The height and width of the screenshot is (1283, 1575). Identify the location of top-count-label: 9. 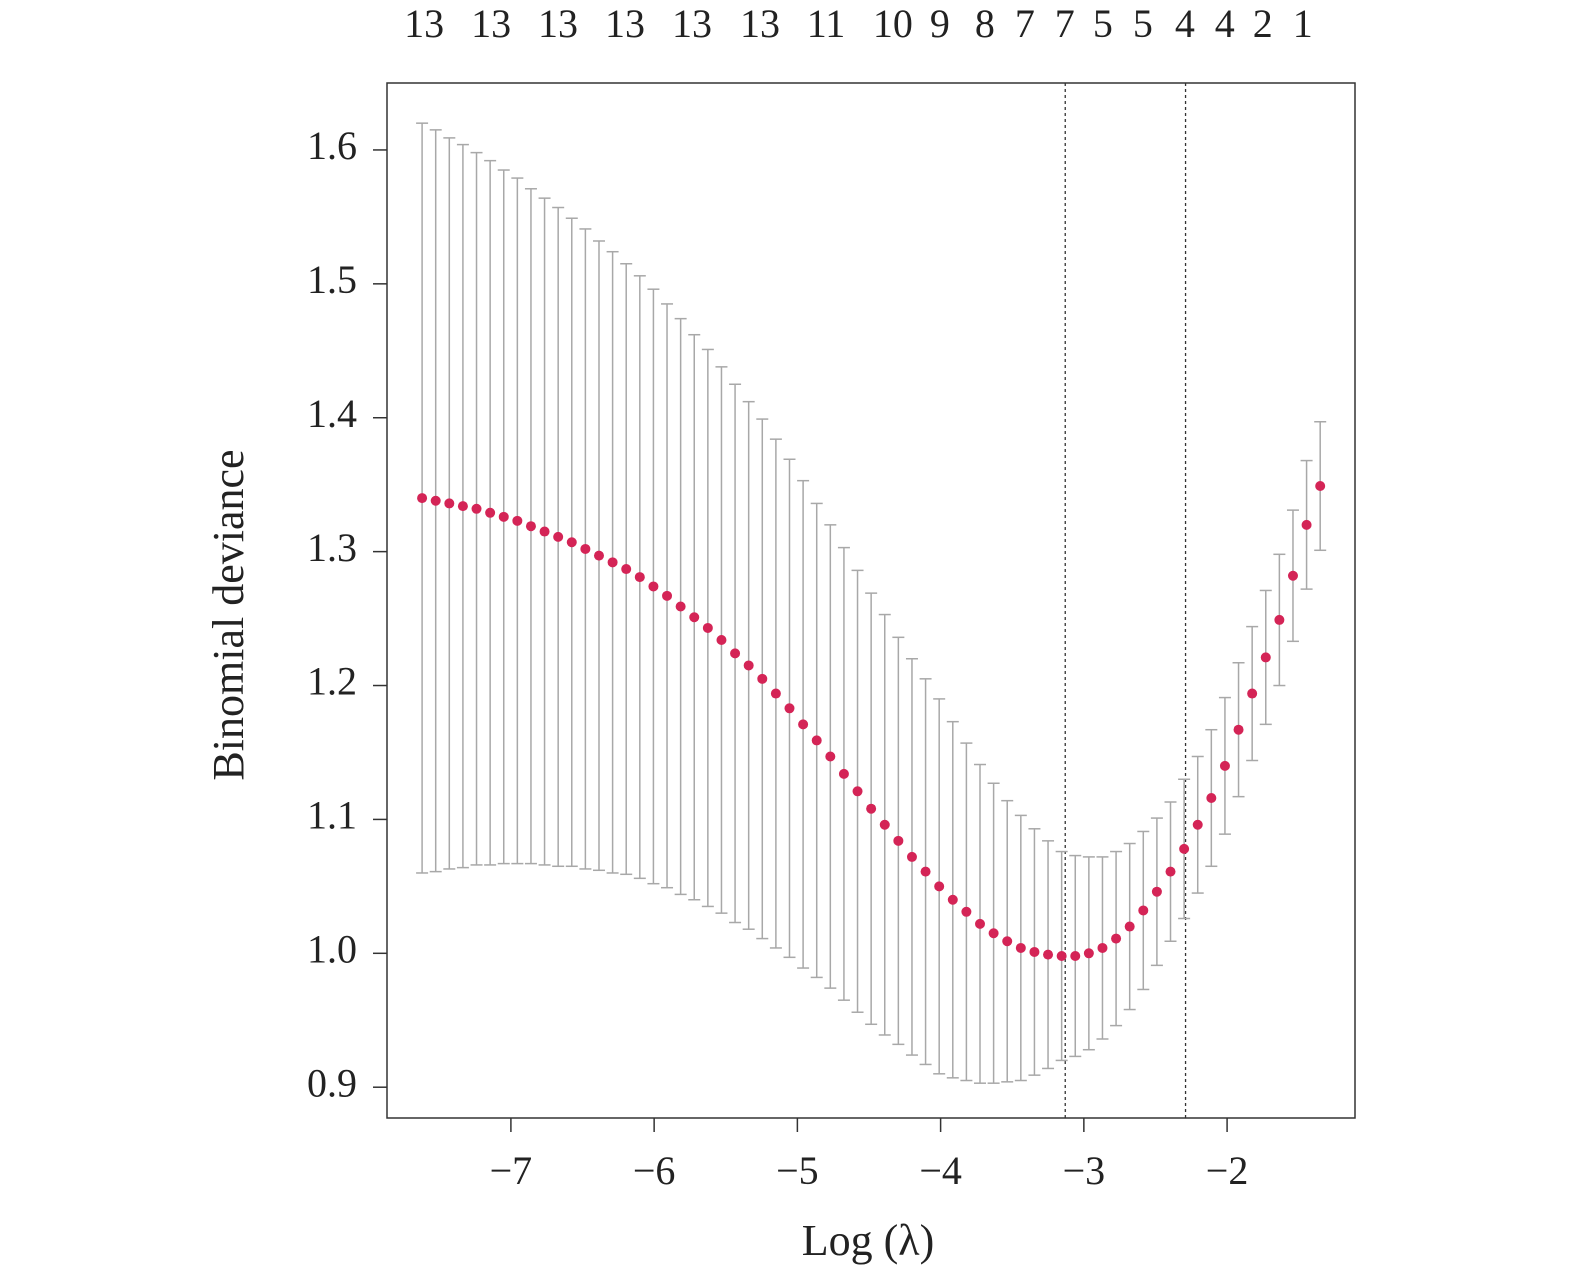
(940, 23).